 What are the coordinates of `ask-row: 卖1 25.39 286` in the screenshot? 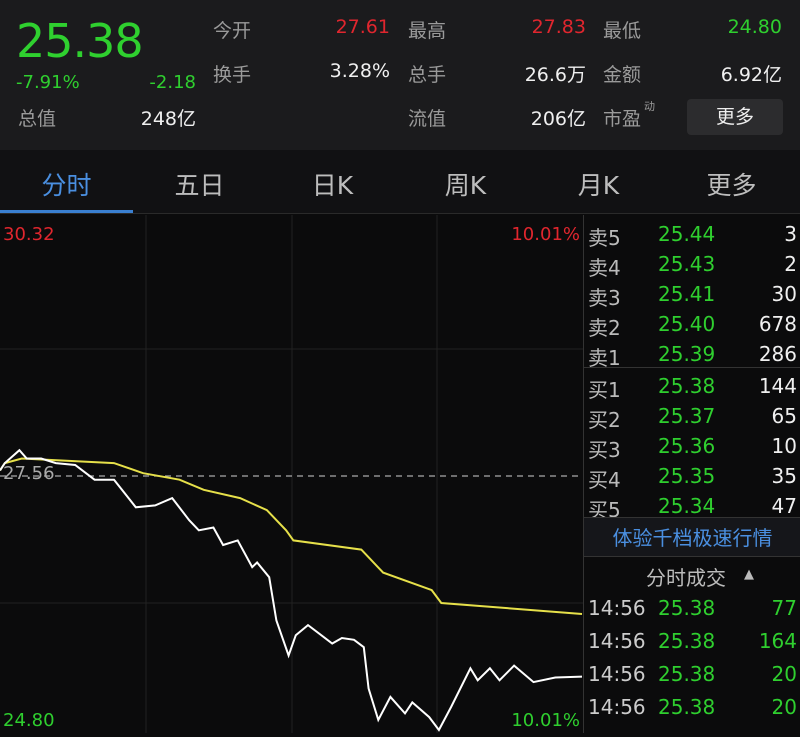 It's located at (692, 354).